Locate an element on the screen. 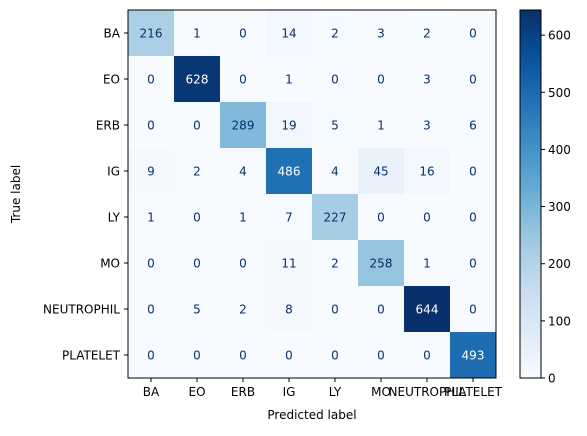  colorbar-ticks: 0 100 200 300 400 500 600 is located at coordinates (556, 207).